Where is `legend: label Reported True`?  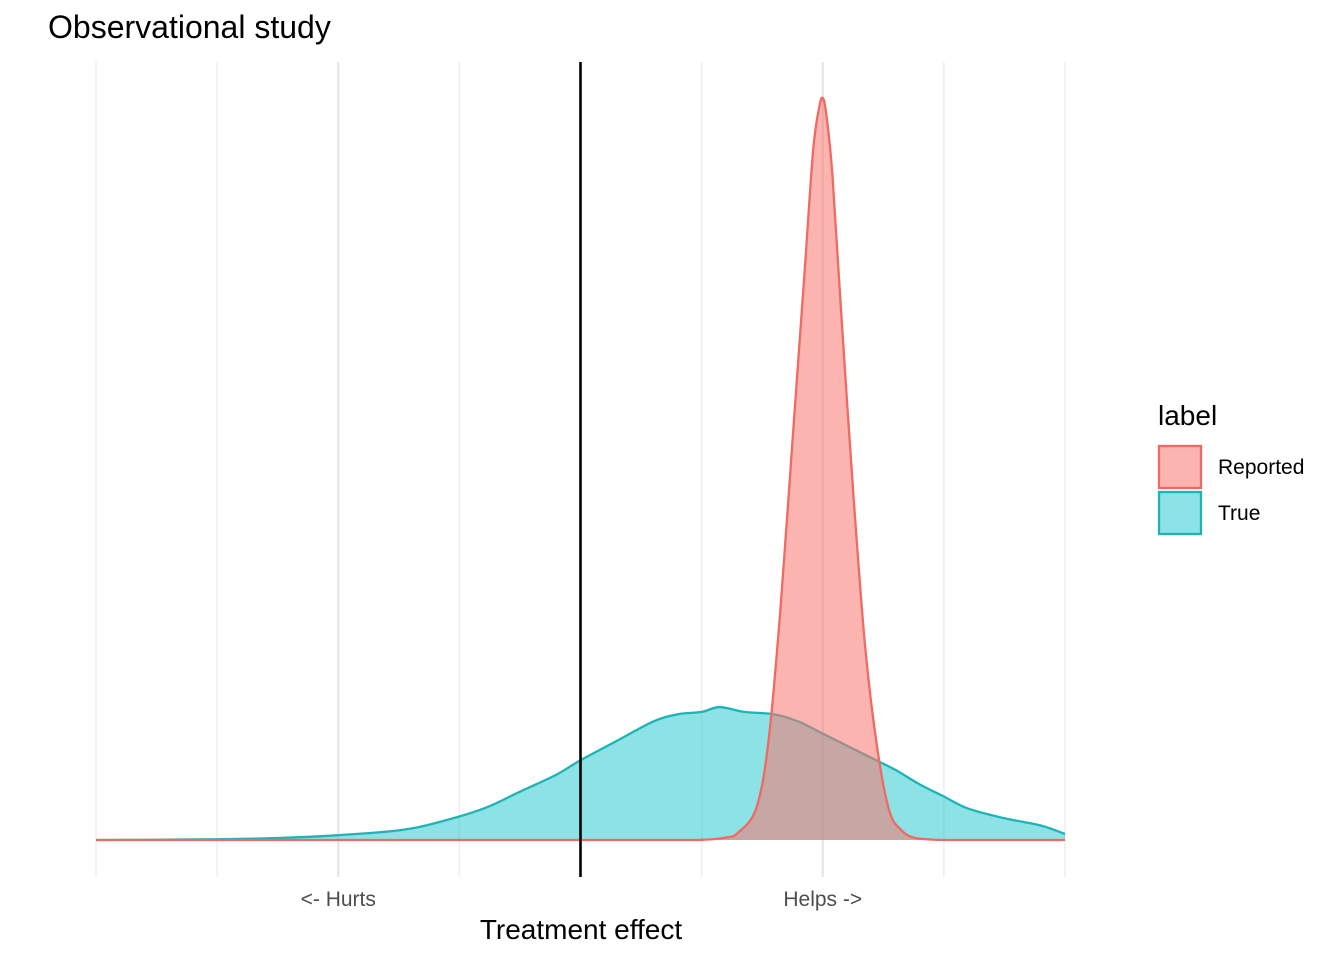 legend: label Reported True is located at coordinates (1230, 468).